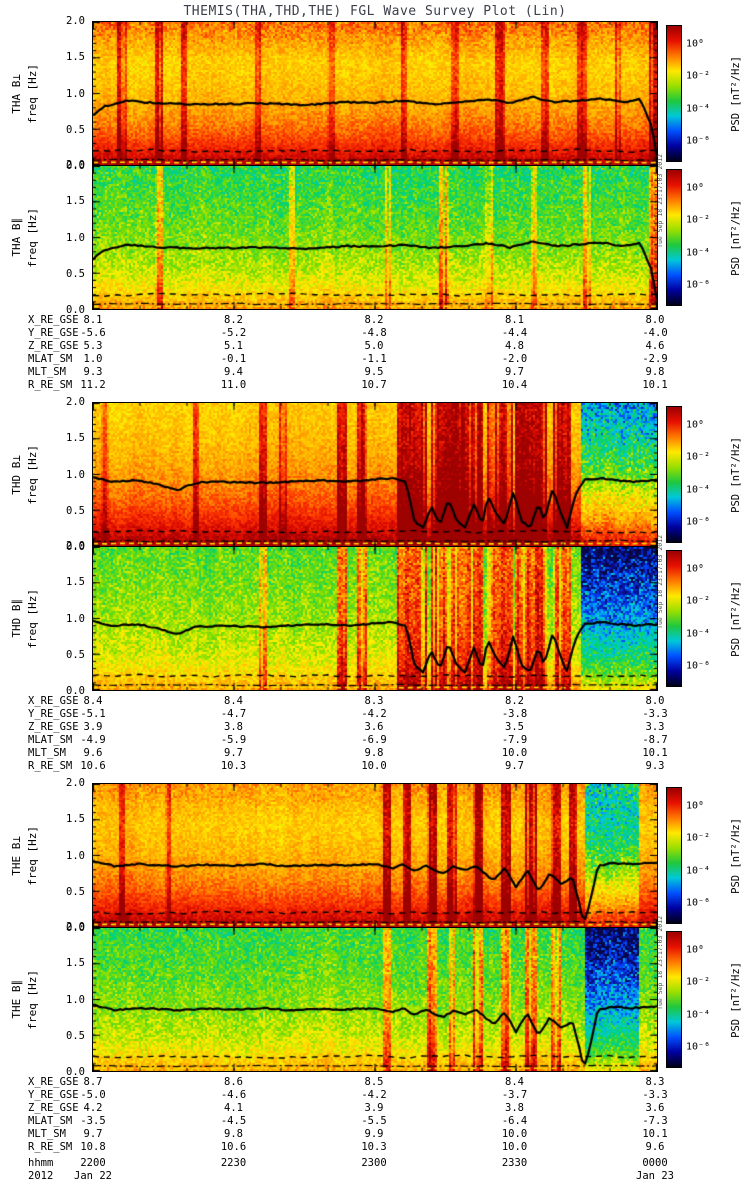 The image size is (750, 1200). I want to click on freq-tick-labels: 2.0 1.5 1.0 0.5 0.0, so click(70, 999).